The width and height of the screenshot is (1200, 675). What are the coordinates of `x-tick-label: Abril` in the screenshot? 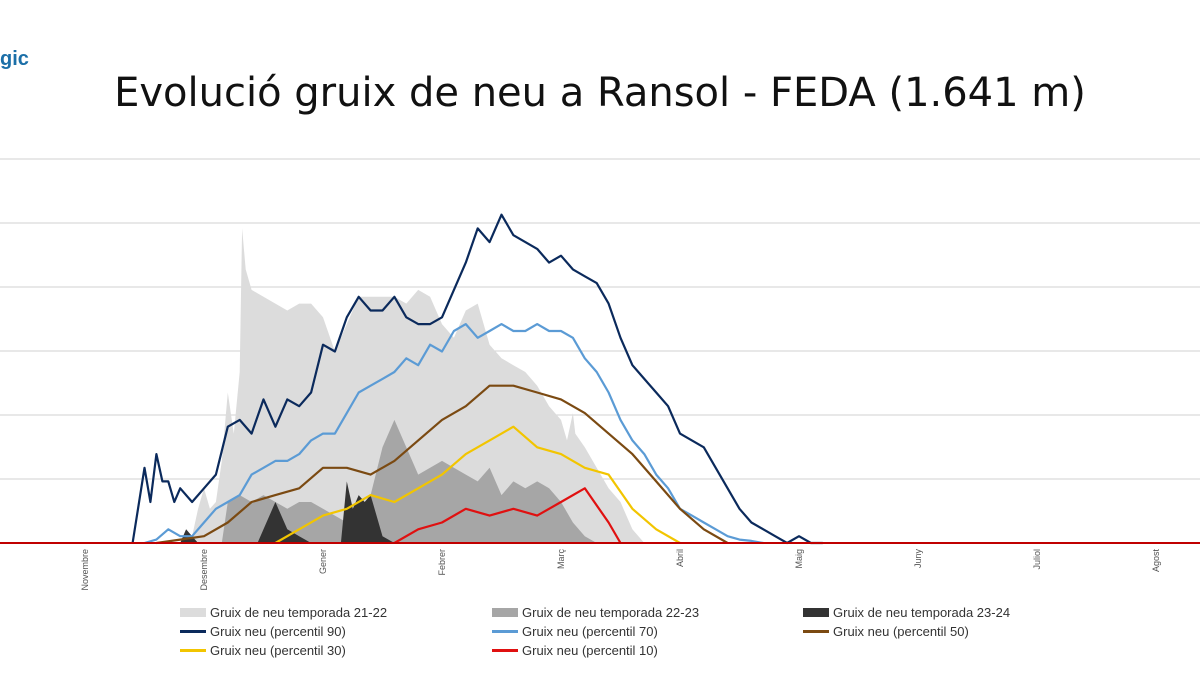 It's located at (680, 558).